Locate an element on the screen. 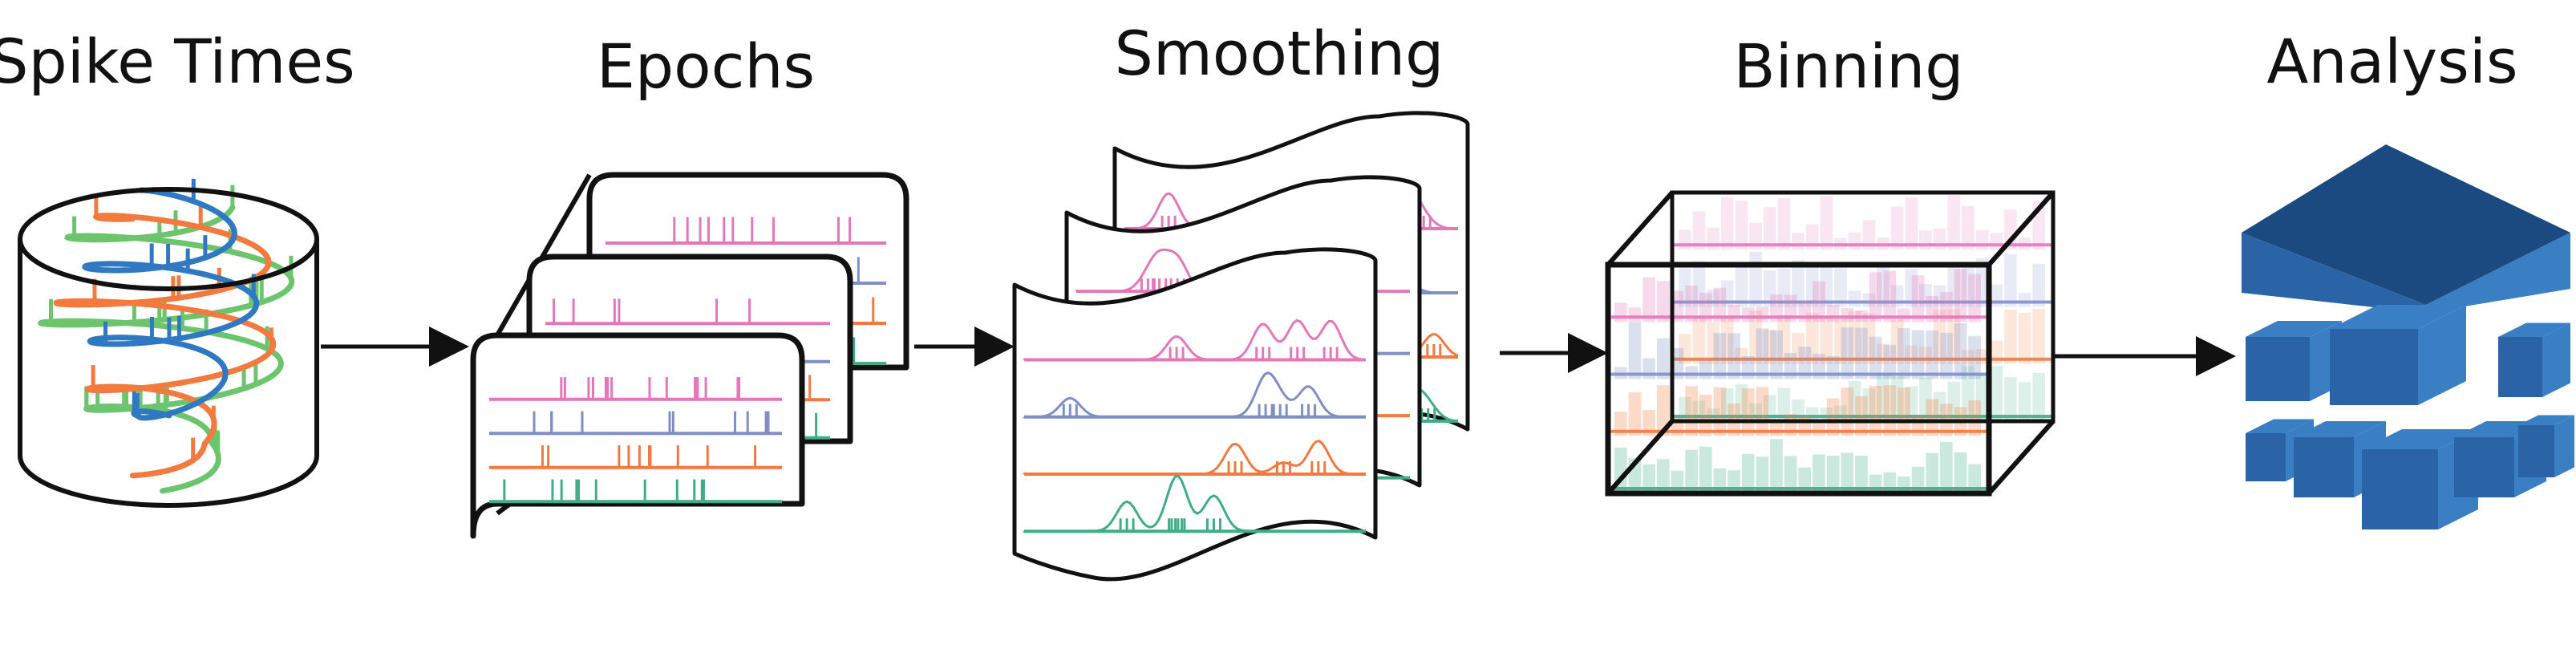 The image size is (2576, 645). cube-bot-5-top is located at coordinates (2546, 420).